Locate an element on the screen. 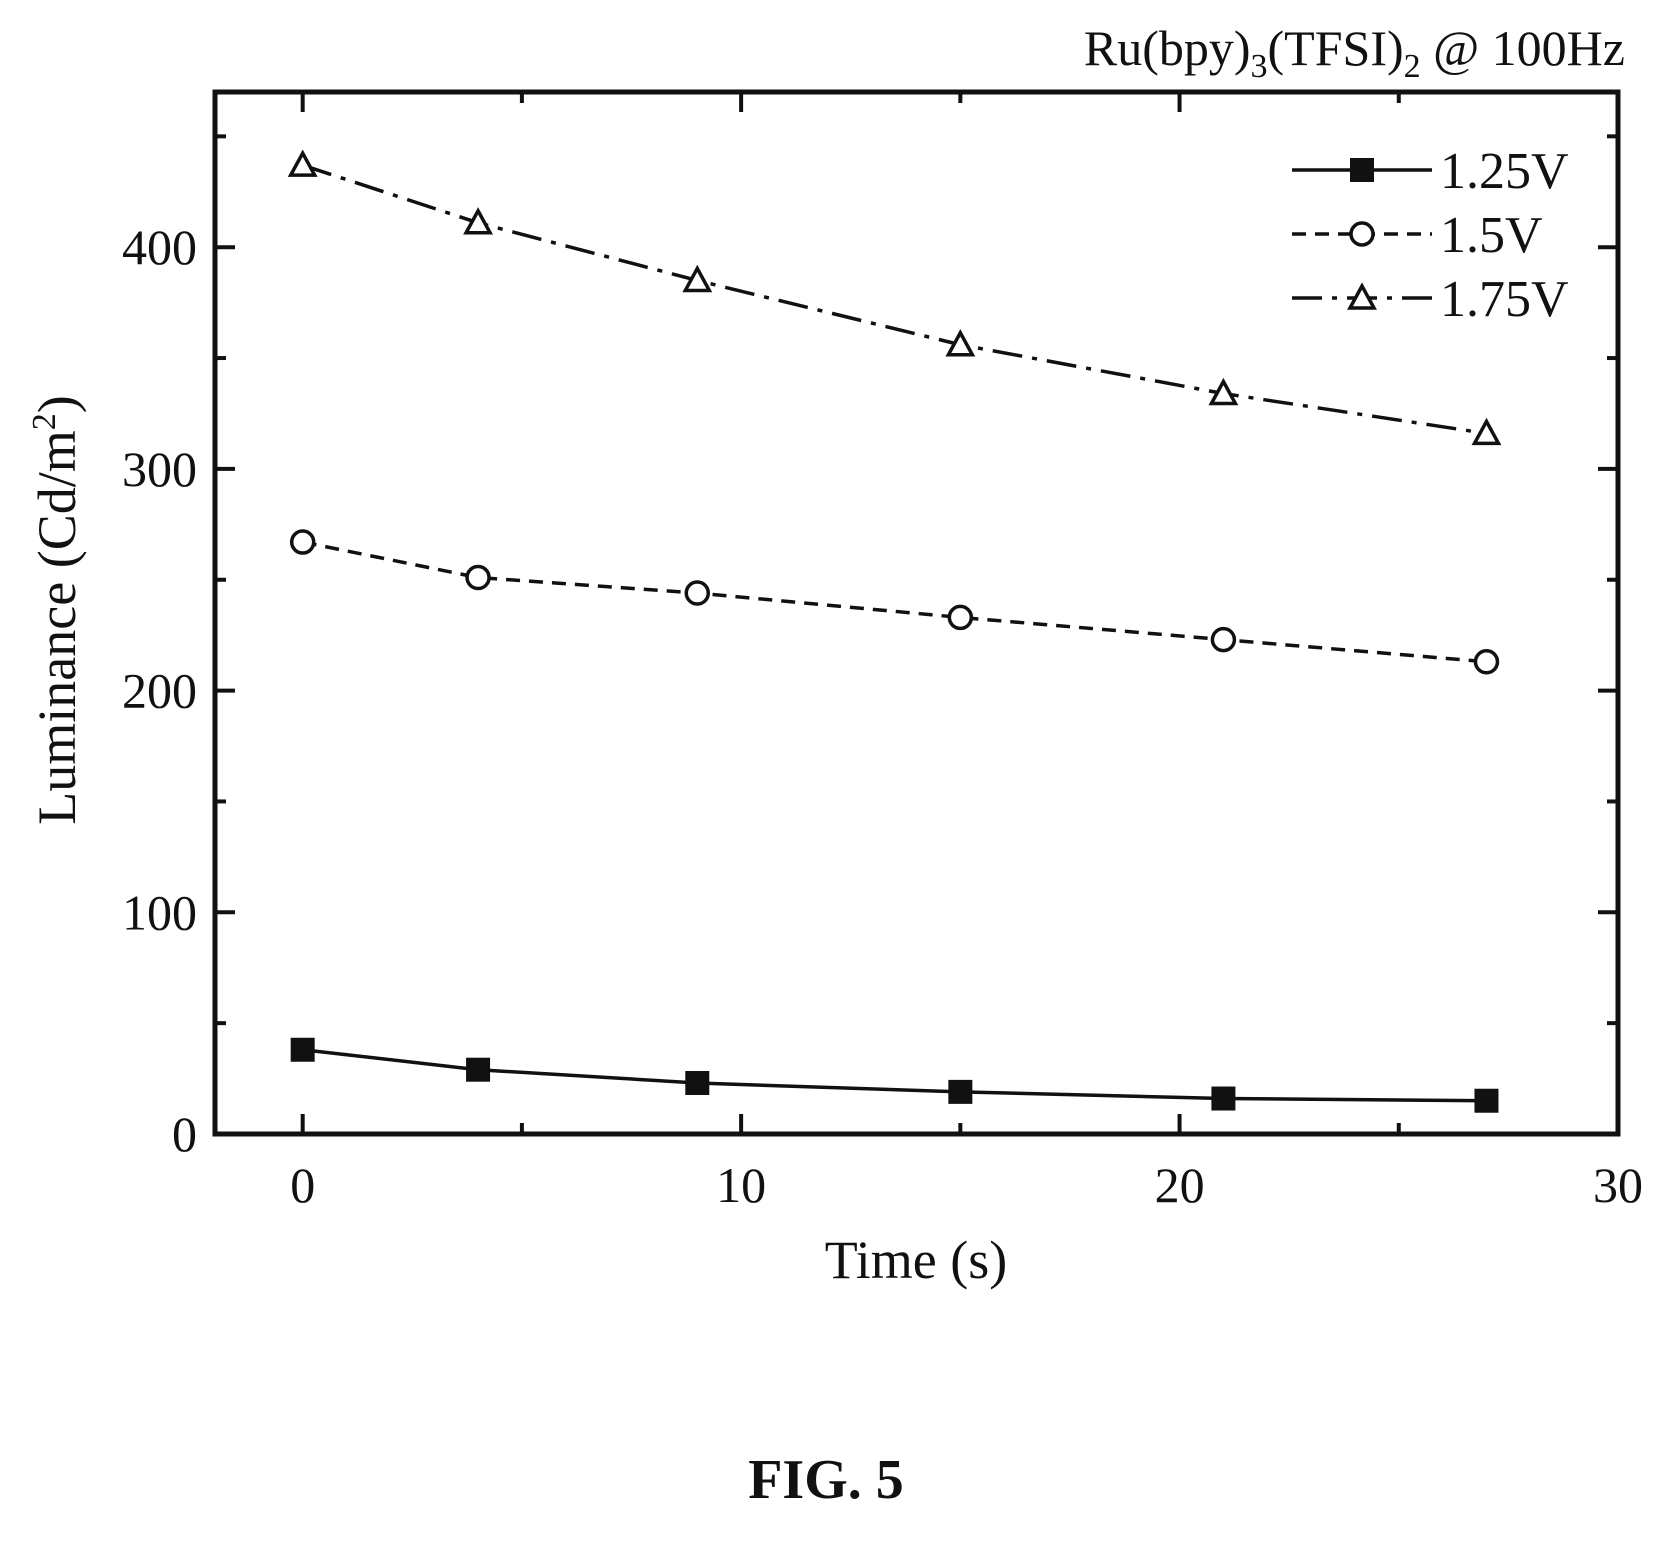 The image size is (1653, 1555). x-tick-label: 10 is located at coordinates (741, 1185).